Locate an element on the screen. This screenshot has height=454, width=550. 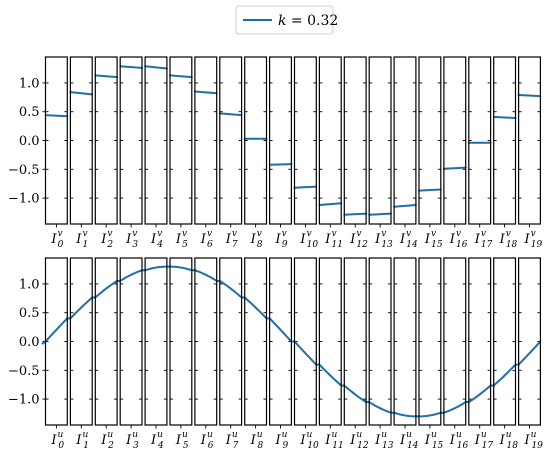
panel-bottom-4: Iu 4 is located at coordinates (157, 354).